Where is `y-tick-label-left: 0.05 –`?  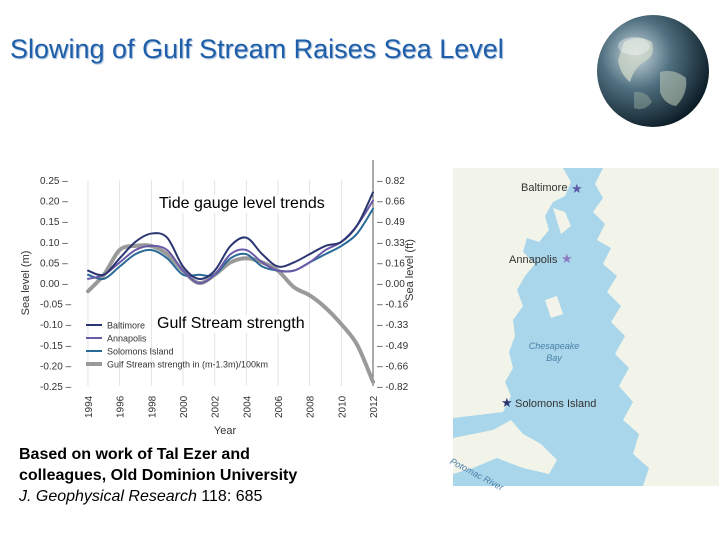
y-tick-label-left: 0.05 – is located at coordinates (54, 263).